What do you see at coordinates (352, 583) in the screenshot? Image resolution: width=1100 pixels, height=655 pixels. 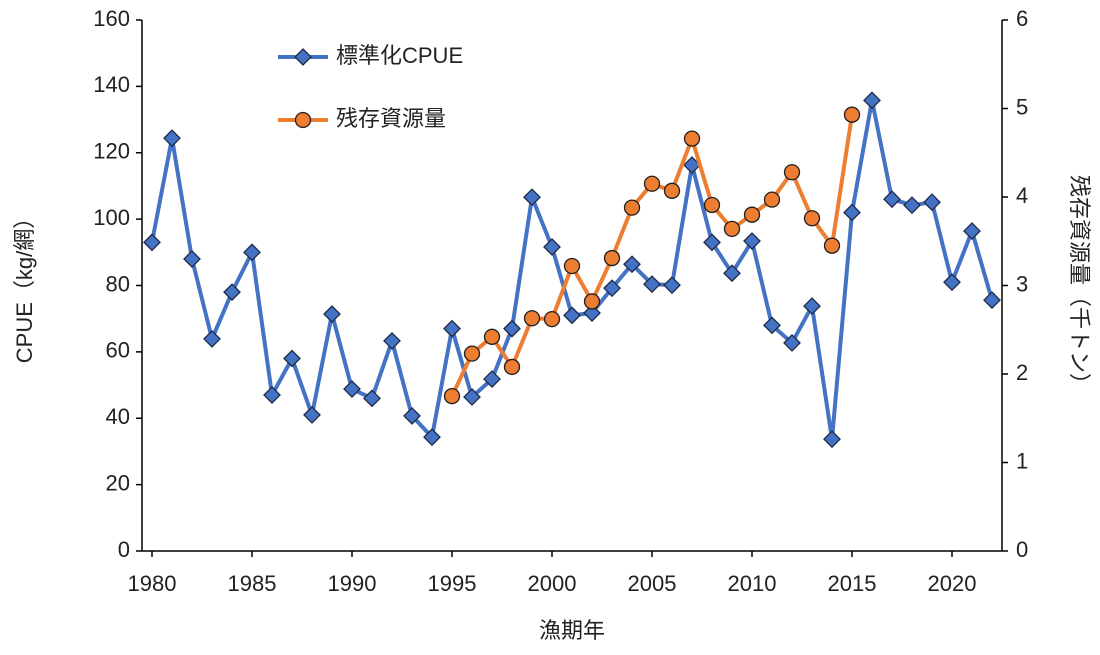 I see `x-tick-label: 1990` at bounding box center [352, 583].